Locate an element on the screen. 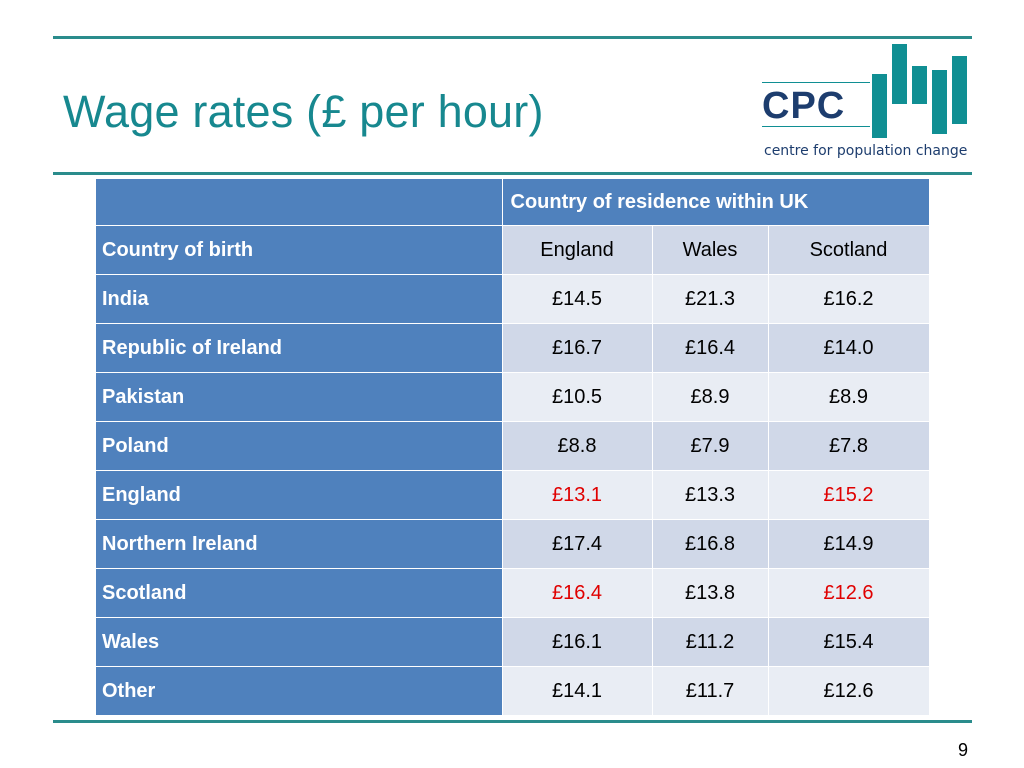 Image resolution: width=1024 pixels, height=768 pixels. wage-cell: £10.5 is located at coordinates (577, 397).